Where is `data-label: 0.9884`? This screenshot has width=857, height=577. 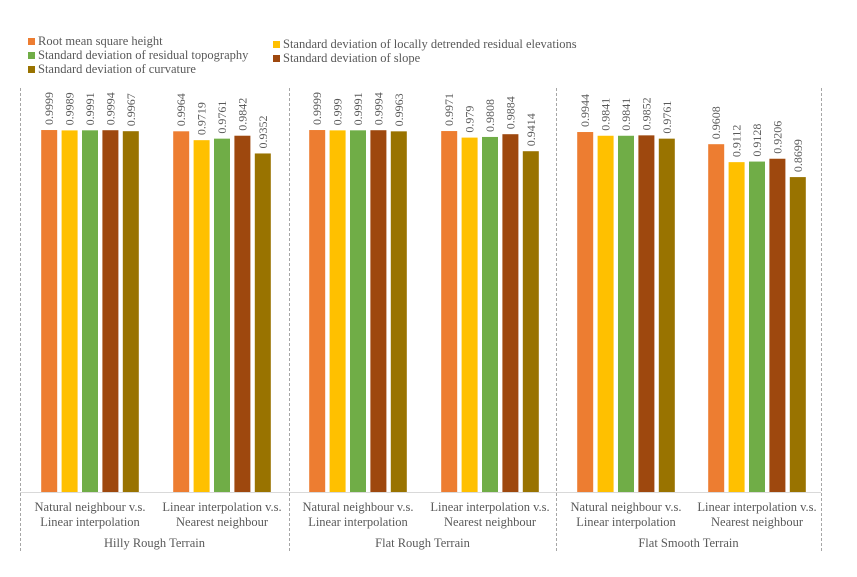 data-label: 0.9884 is located at coordinates (510, 112).